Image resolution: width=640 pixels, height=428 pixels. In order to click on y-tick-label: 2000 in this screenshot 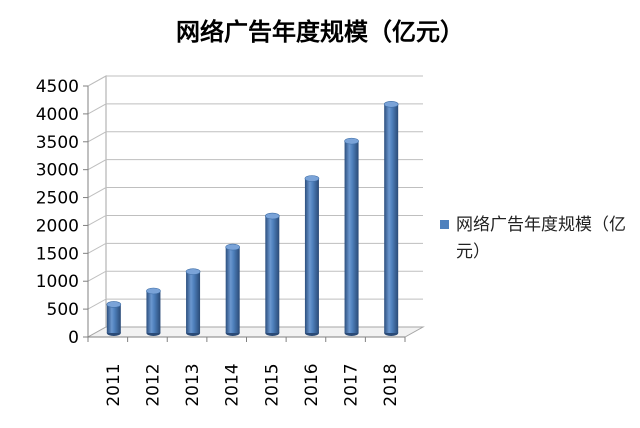, I will do `click(57, 226)`.